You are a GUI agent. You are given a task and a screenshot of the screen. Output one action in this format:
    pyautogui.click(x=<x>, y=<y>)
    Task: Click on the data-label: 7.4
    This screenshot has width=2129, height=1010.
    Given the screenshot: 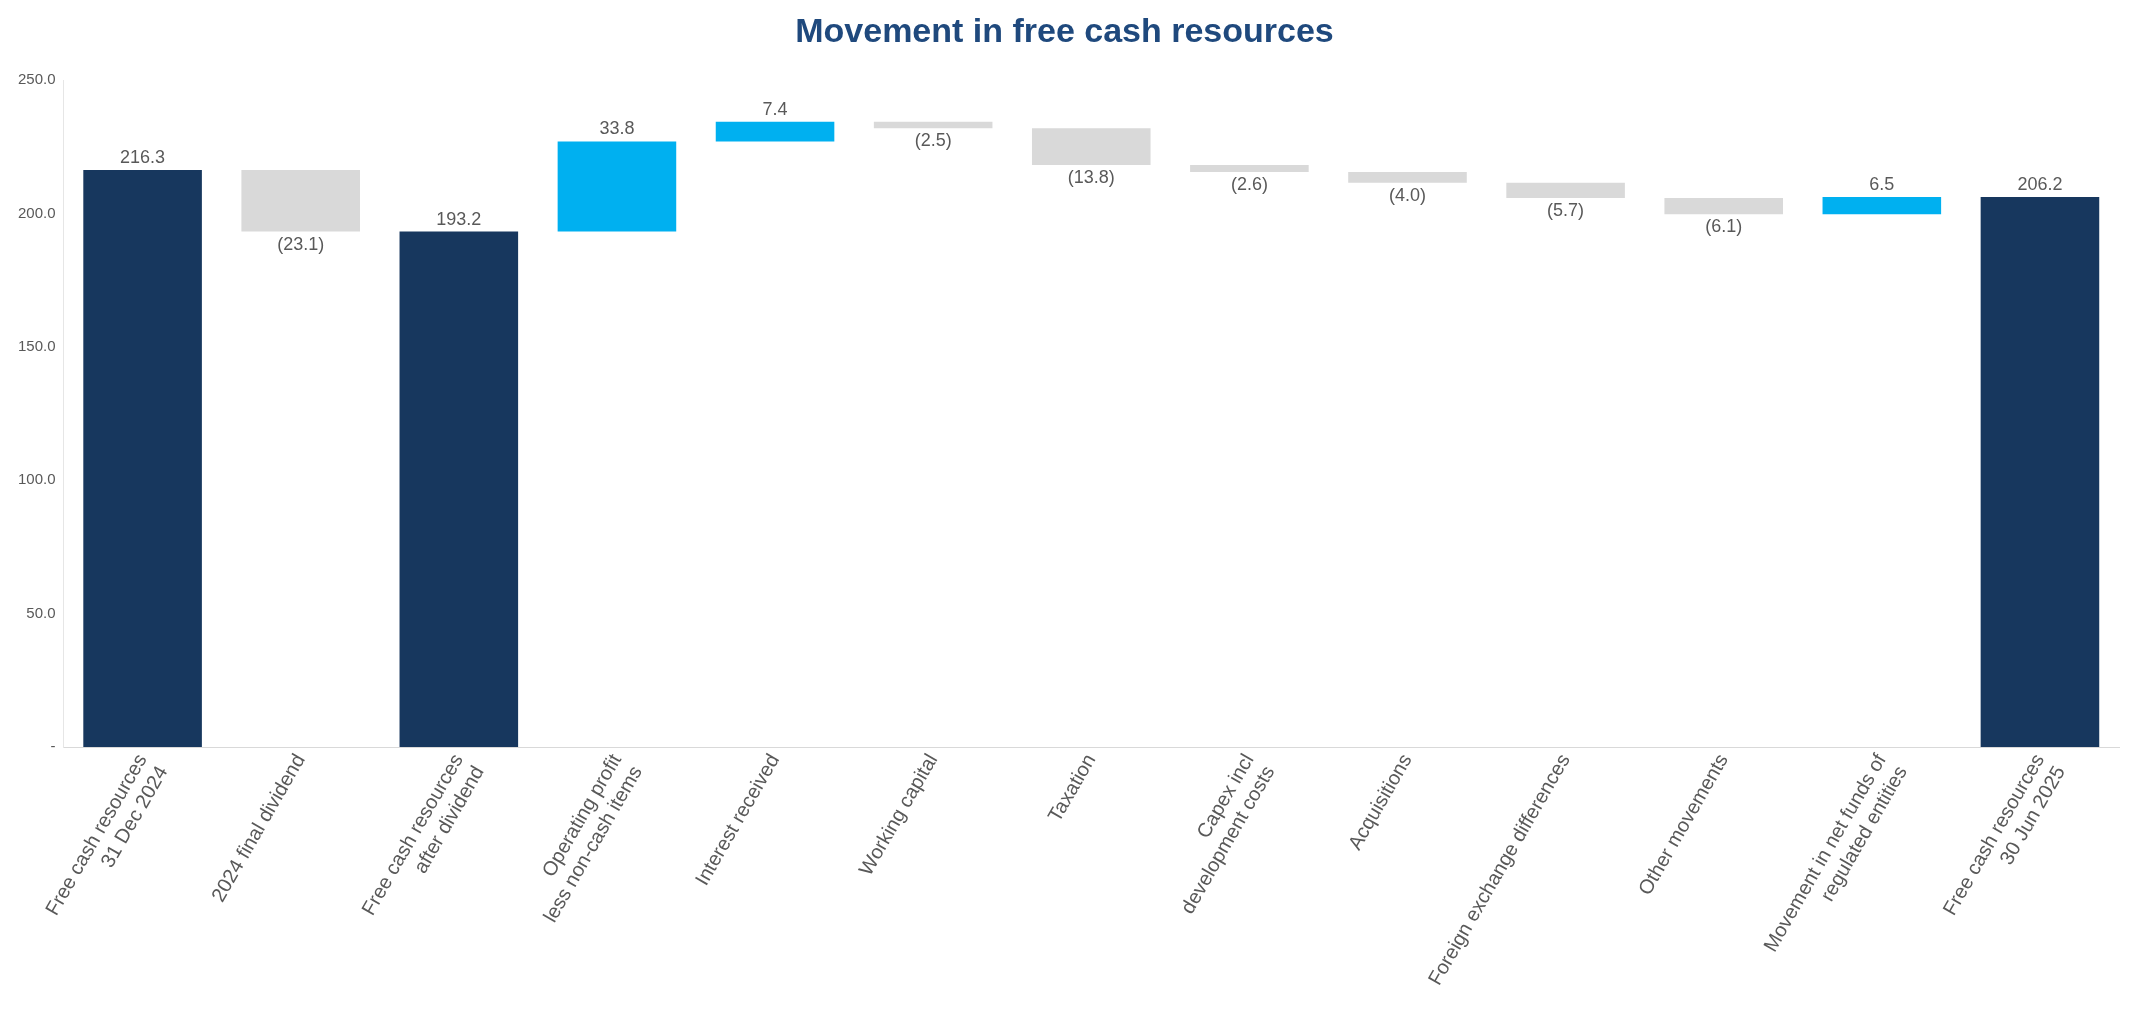 What is the action you would take?
    pyautogui.click(x=775, y=108)
    